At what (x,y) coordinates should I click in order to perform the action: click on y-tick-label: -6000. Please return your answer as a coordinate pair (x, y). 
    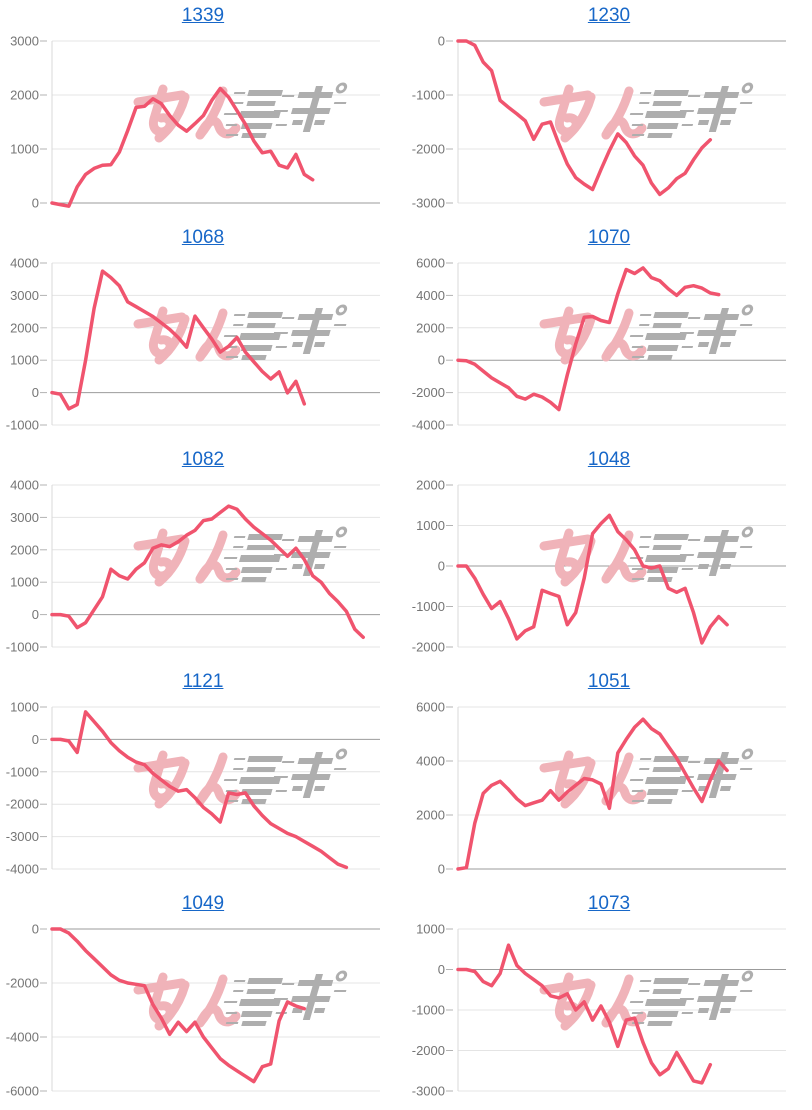
    Looking at the image, I should click on (22, 1091).